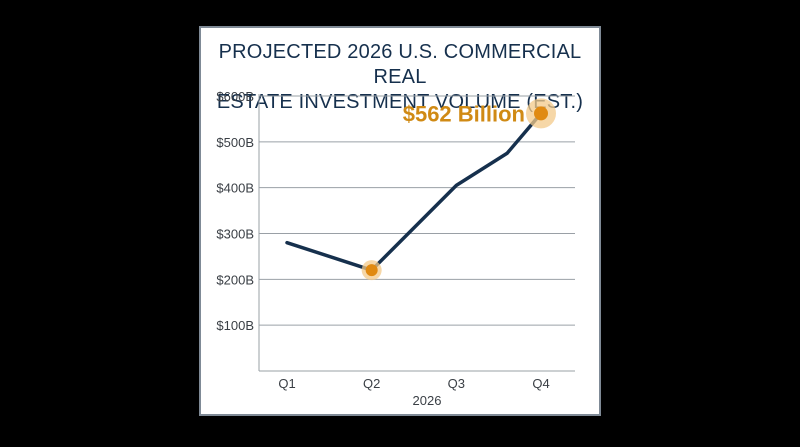 This screenshot has width=800, height=447. I want to click on chart-title-line-1: PROJECTED 2026 U.S. COMMERCIAL REAL, so click(400, 64).